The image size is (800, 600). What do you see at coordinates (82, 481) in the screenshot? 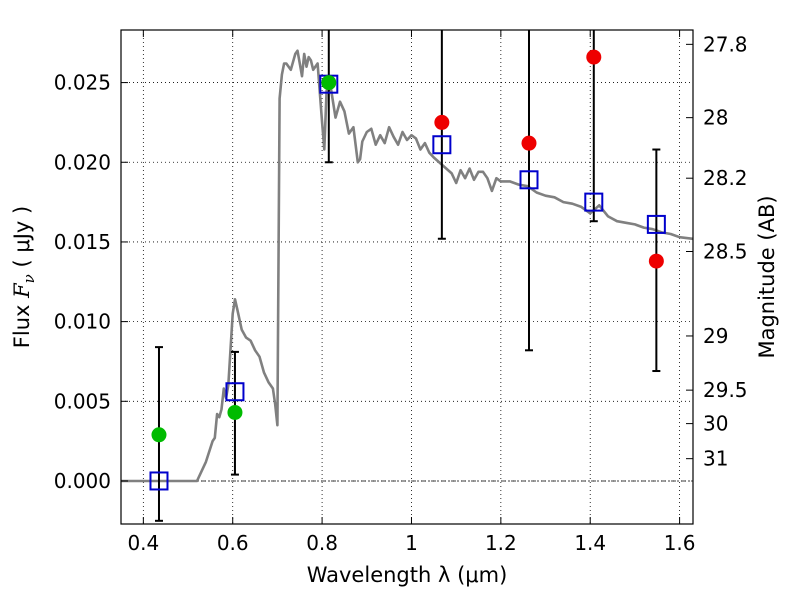
I see `y-tick-label: 0.000` at bounding box center [82, 481].